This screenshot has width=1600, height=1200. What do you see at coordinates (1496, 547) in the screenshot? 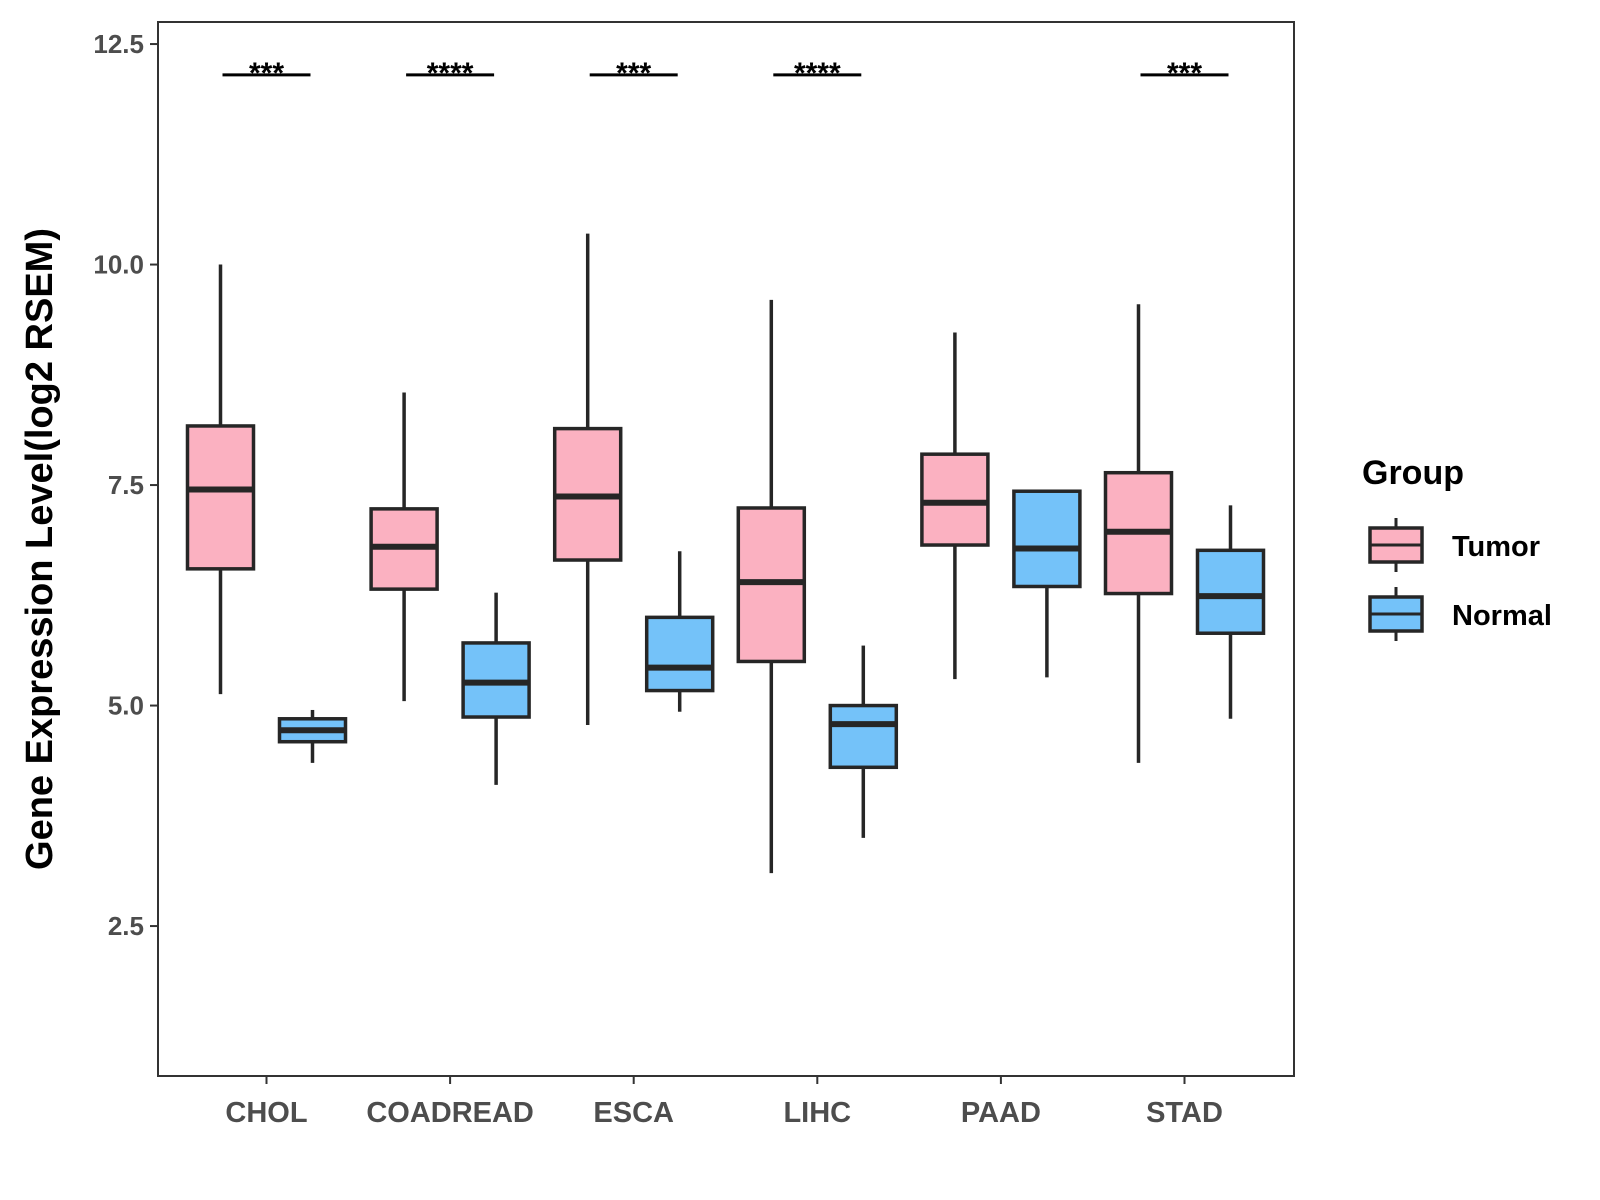
I see `legend-label: Tumor` at bounding box center [1496, 547].